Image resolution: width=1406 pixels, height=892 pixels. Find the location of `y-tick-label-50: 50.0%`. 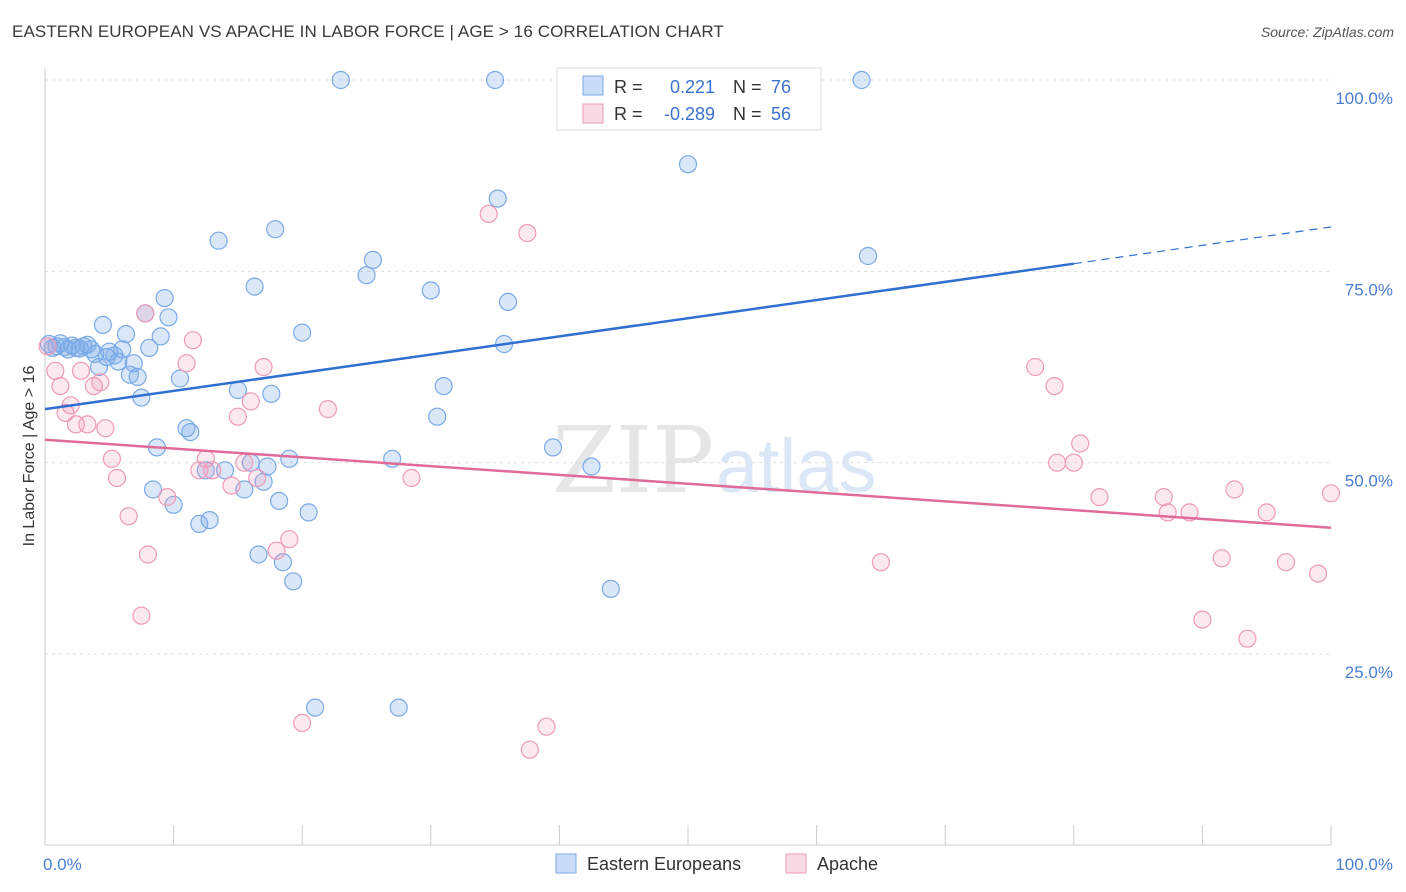

y-tick-label-50: 50.0% is located at coordinates (1369, 481).